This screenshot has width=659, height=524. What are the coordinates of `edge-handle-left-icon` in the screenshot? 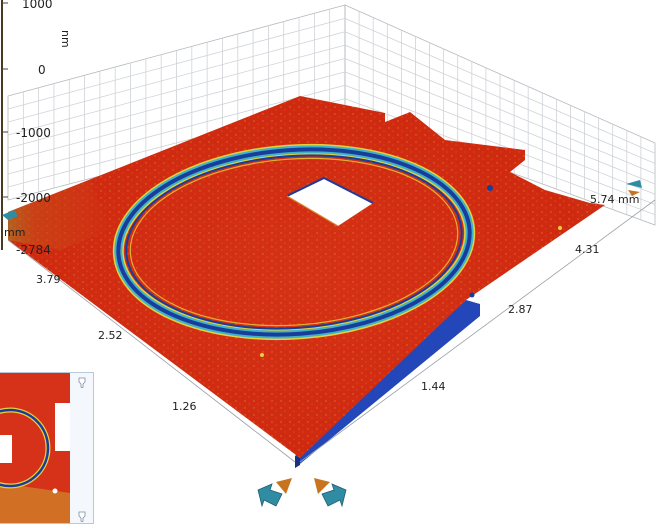 It's located at (10, 215).